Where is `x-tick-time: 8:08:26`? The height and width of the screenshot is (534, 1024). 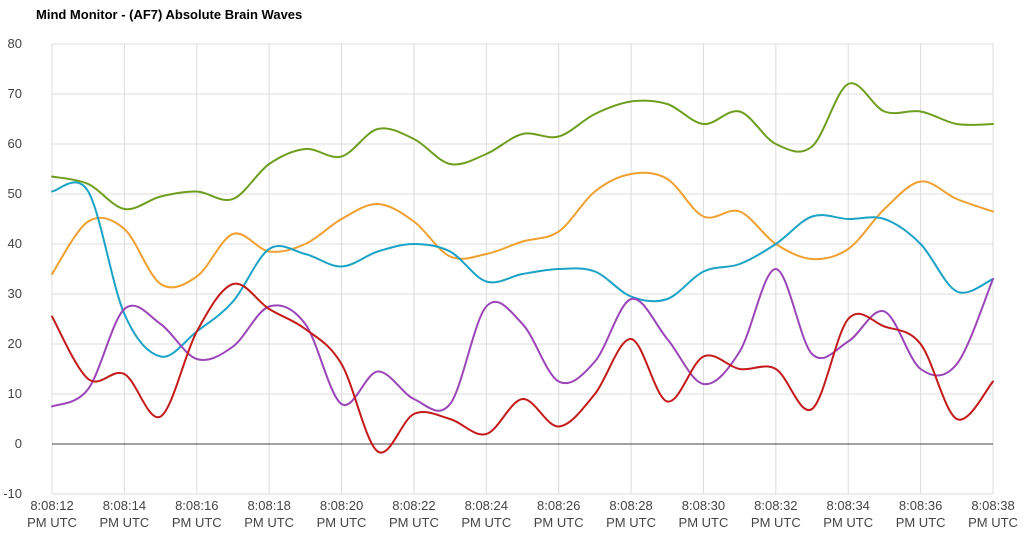
x-tick-time: 8:08:26 is located at coordinates (558, 505).